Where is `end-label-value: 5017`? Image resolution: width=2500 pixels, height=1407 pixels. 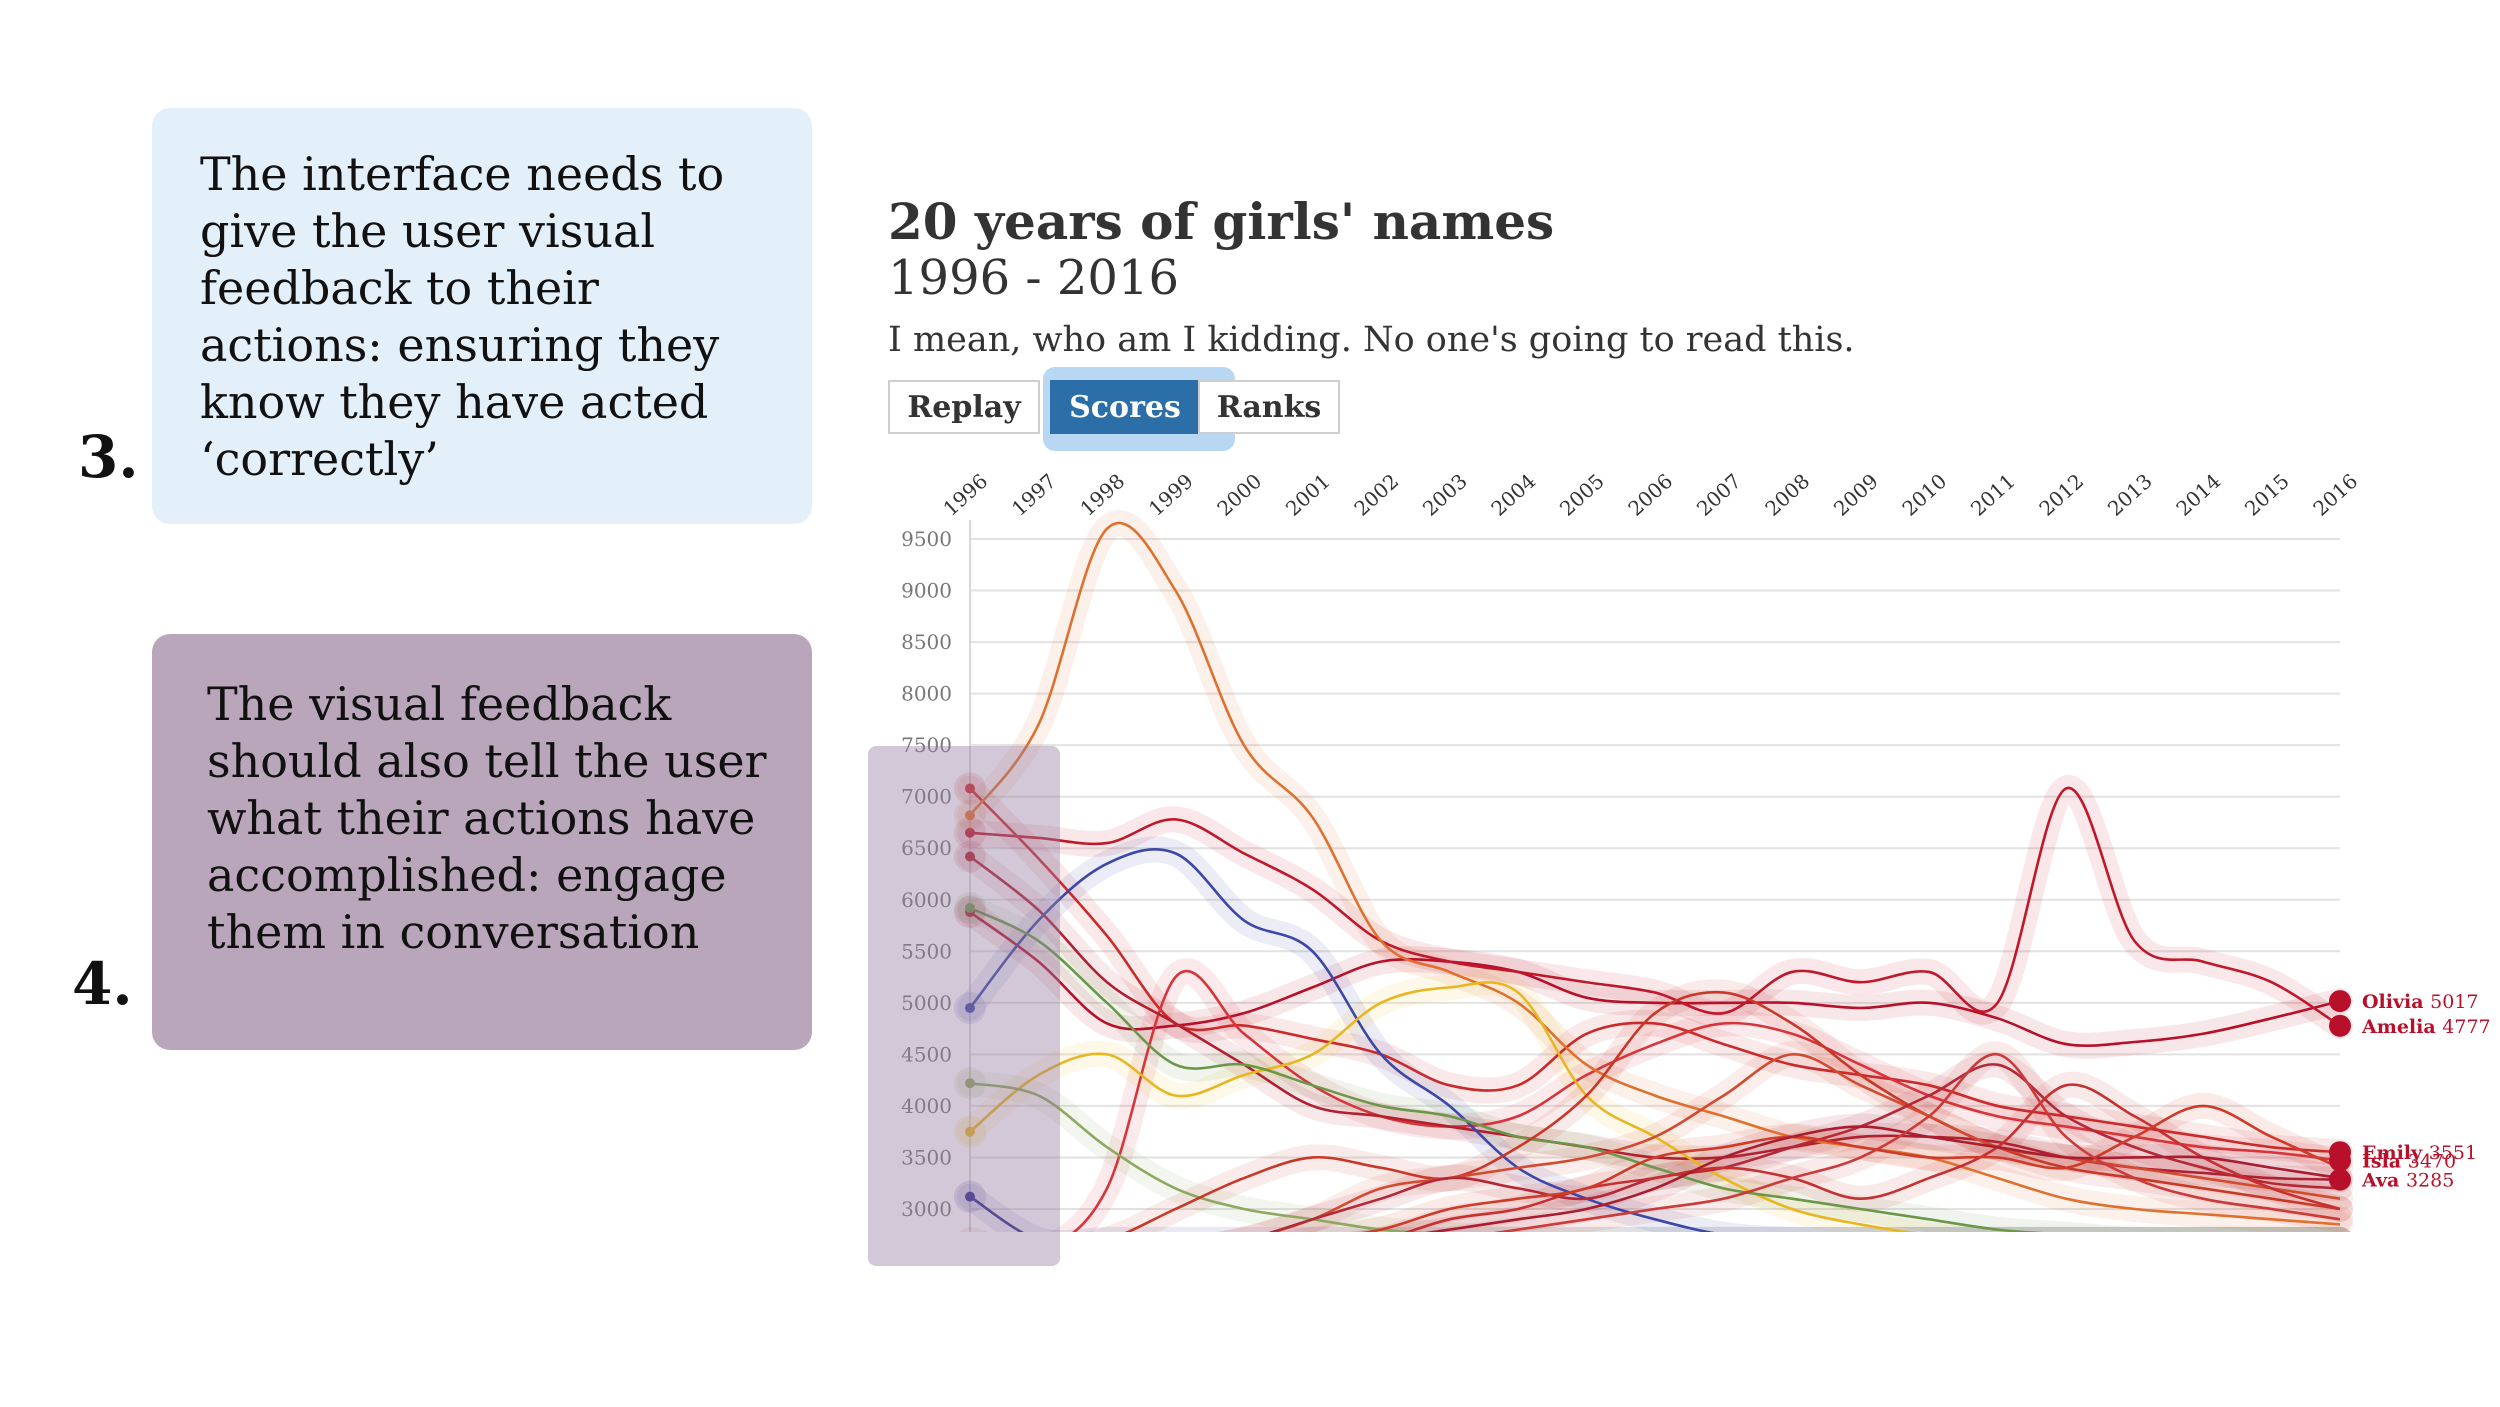 end-label-value: 5017 is located at coordinates (2454, 1002).